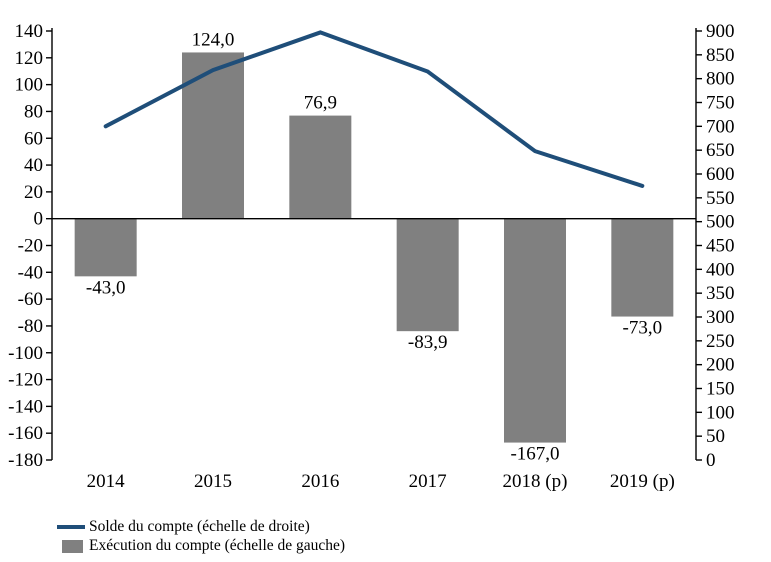 The image size is (771, 562). Describe the element at coordinates (720, 293) in the screenshot. I see `right-axis-tick-label: 350` at that location.